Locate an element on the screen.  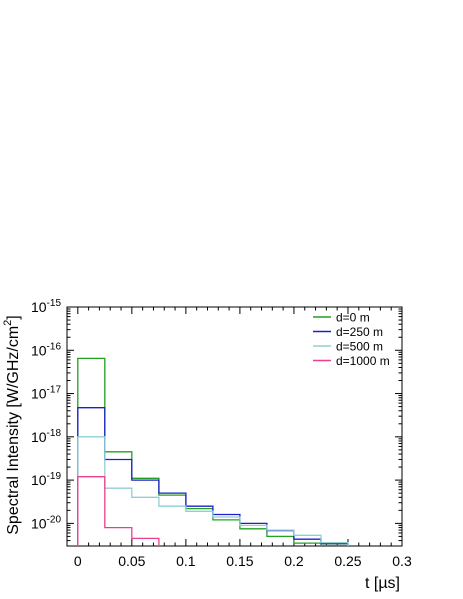
legend: d=0 md=250 md=500 md=1000 m is located at coordinates (351, 339).